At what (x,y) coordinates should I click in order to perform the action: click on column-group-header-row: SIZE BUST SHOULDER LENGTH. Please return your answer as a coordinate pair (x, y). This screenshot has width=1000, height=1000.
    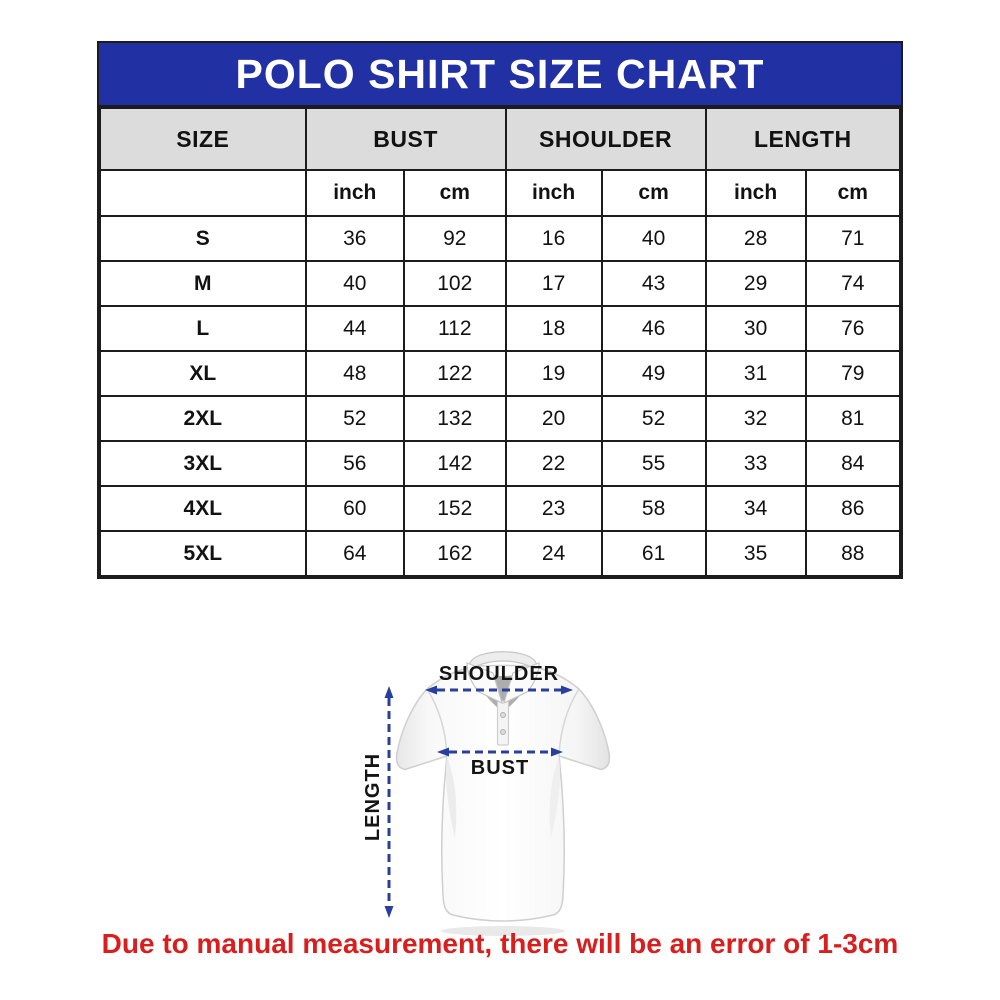
    Looking at the image, I should click on (500, 139).